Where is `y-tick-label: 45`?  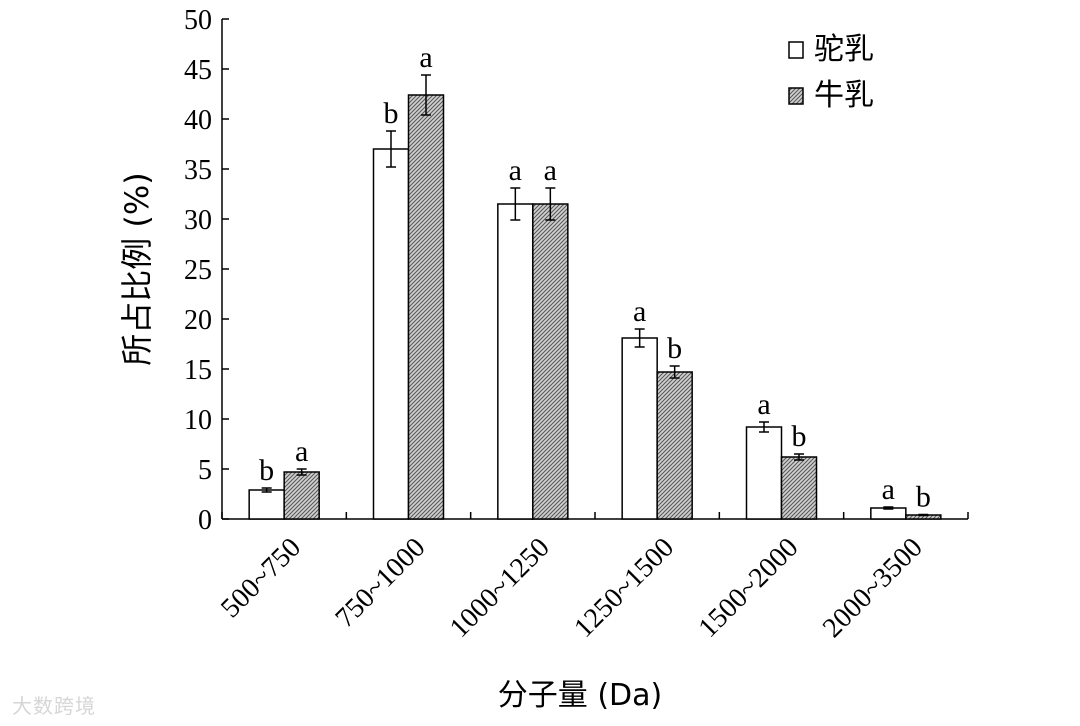 y-tick-label: 45 is located at coordinates (198, 70).